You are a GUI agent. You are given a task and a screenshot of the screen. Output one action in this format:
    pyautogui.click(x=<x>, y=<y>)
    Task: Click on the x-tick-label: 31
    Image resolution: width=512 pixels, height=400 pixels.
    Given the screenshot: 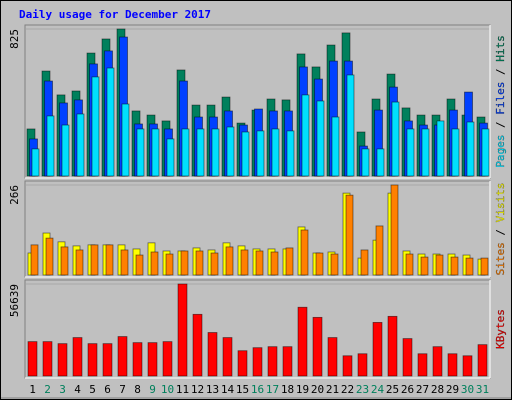 What is the action you would take?
    pyautogui.click(x=482, y=389)
    